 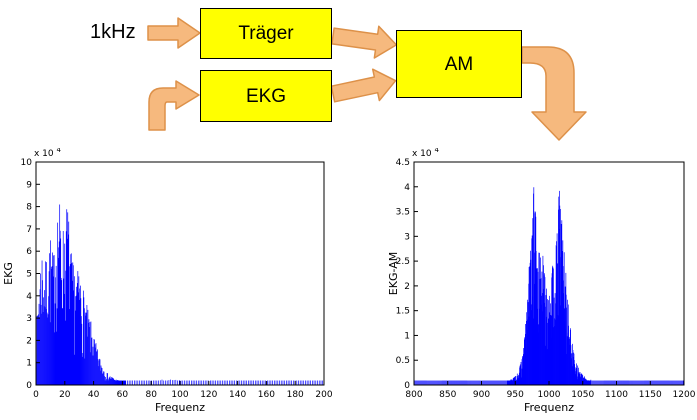 What do you see at coordinates (554, 93) in the screenshot?
I see `arrow-am-output` at bounding box center [554, 93].